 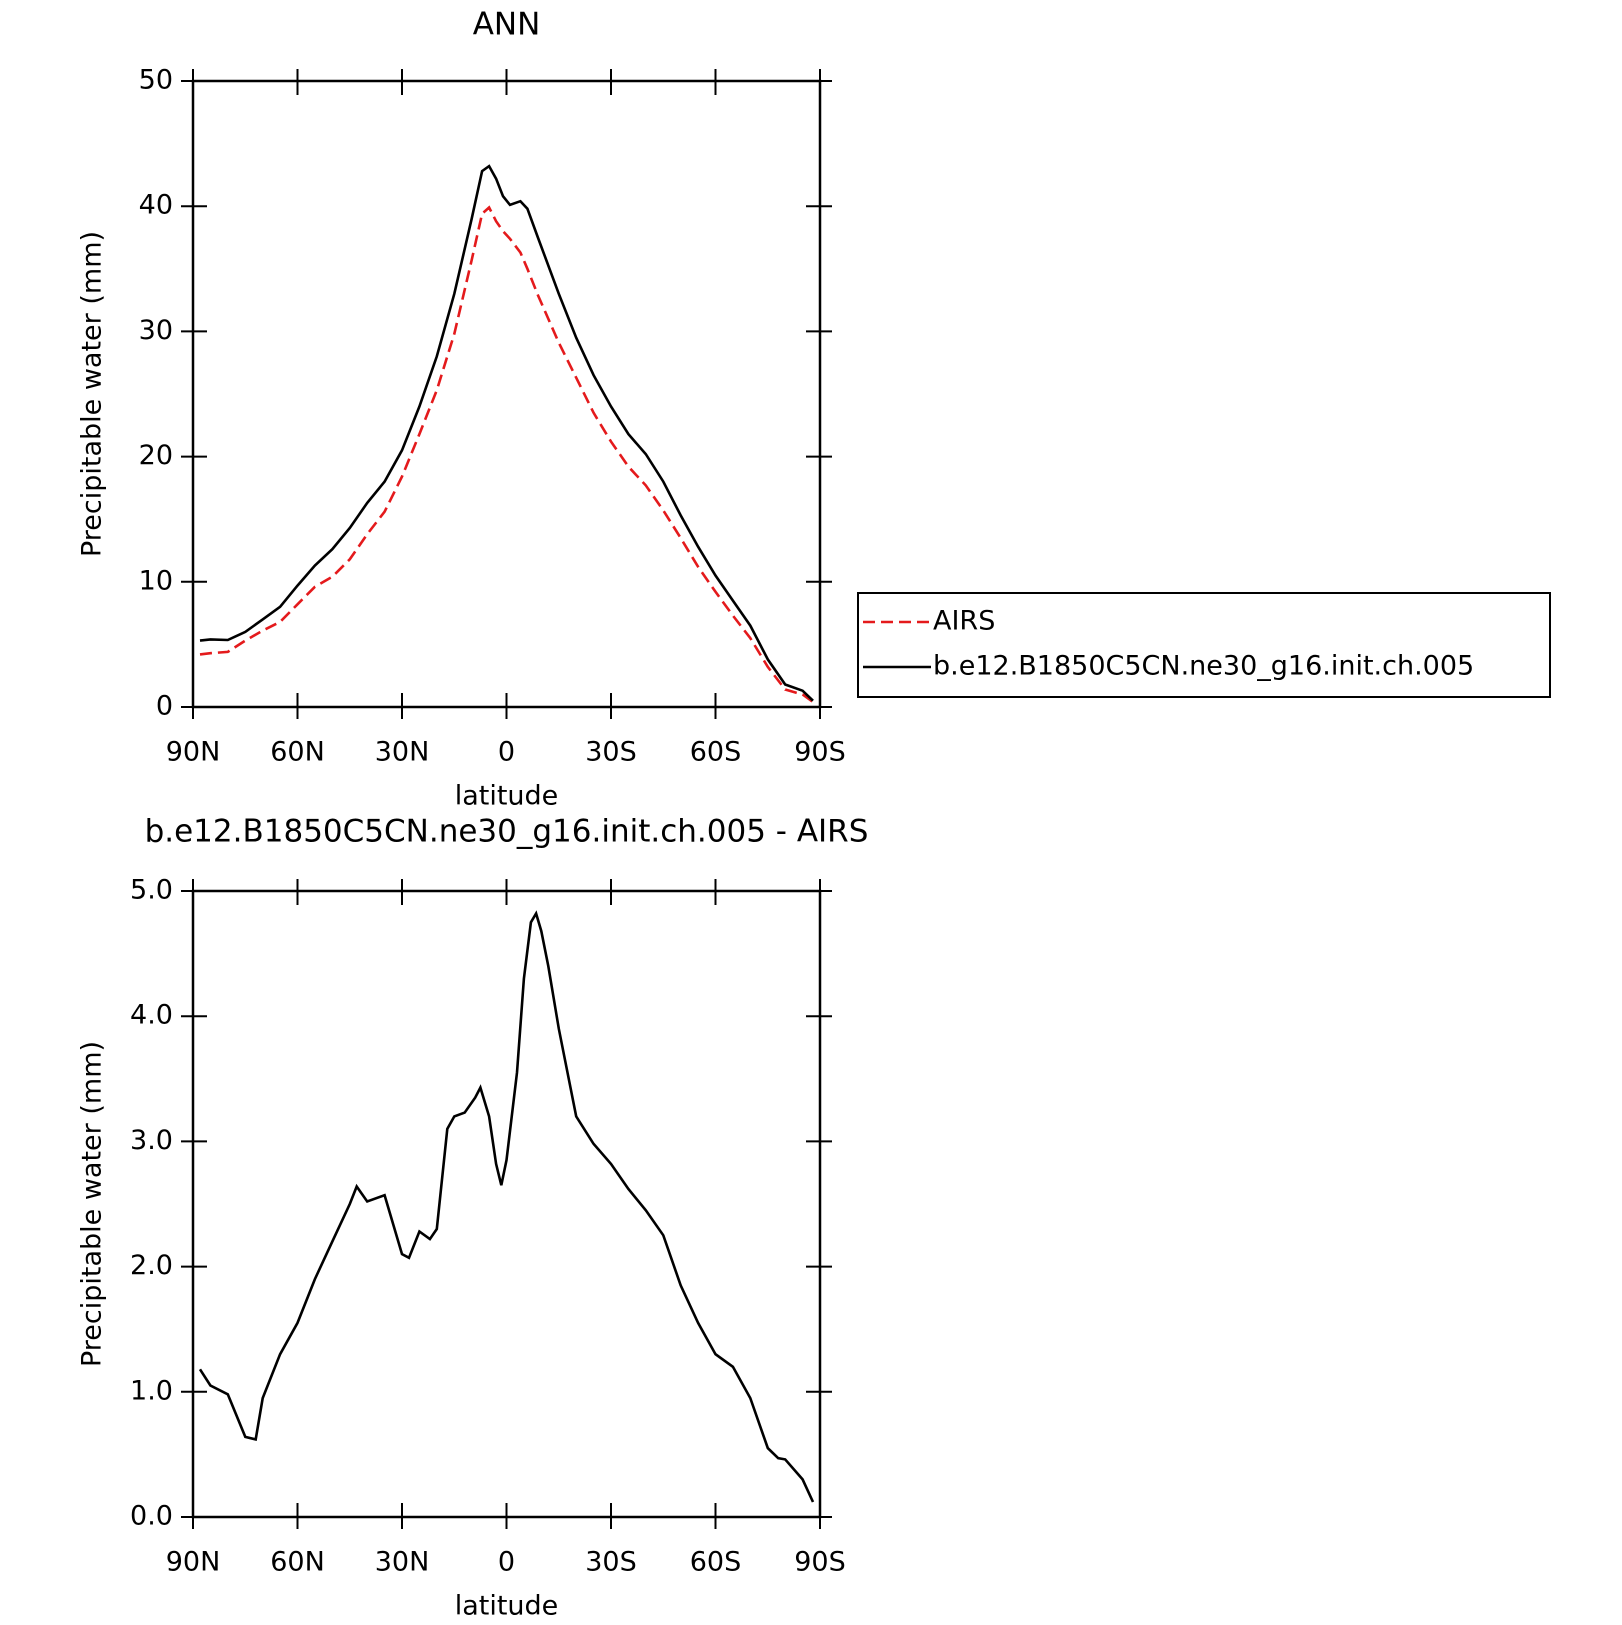 What do you see at coordinates (151, 890) in the screenshot?
I see `y-tick-label: 5.0` at bounding box center [151, 890].